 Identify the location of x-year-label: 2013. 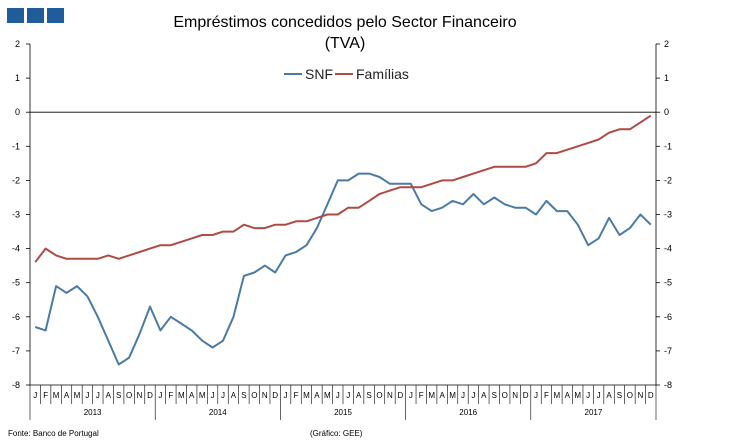
(93, 412).